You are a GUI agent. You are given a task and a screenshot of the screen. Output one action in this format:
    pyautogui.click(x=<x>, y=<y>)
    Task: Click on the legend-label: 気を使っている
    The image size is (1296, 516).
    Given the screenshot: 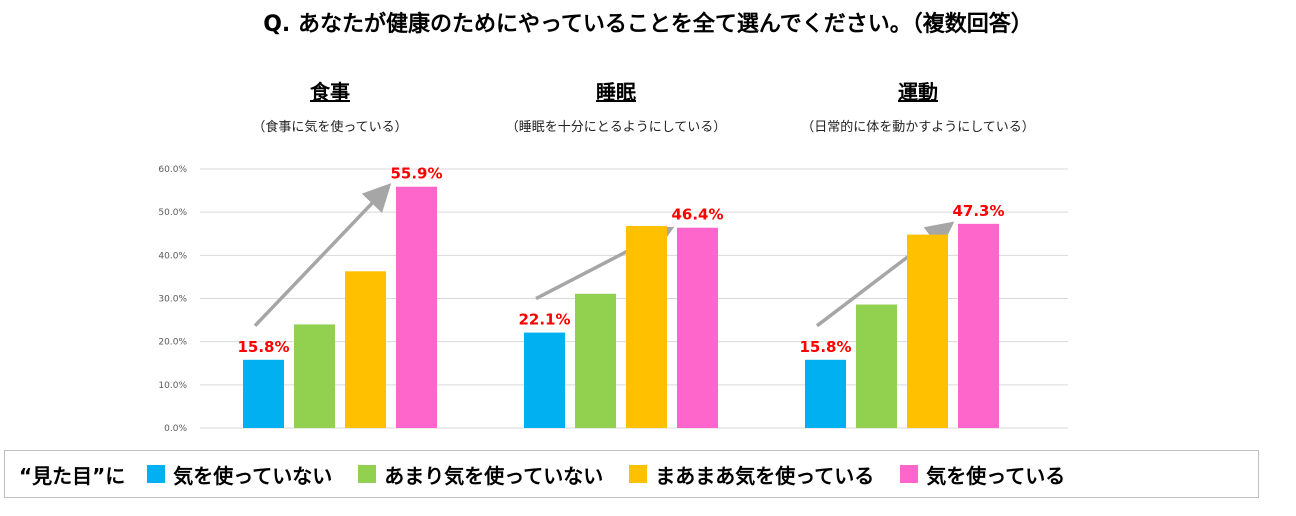 What is the action you would take?
    pyautogui.click(x=996, y=475)
    